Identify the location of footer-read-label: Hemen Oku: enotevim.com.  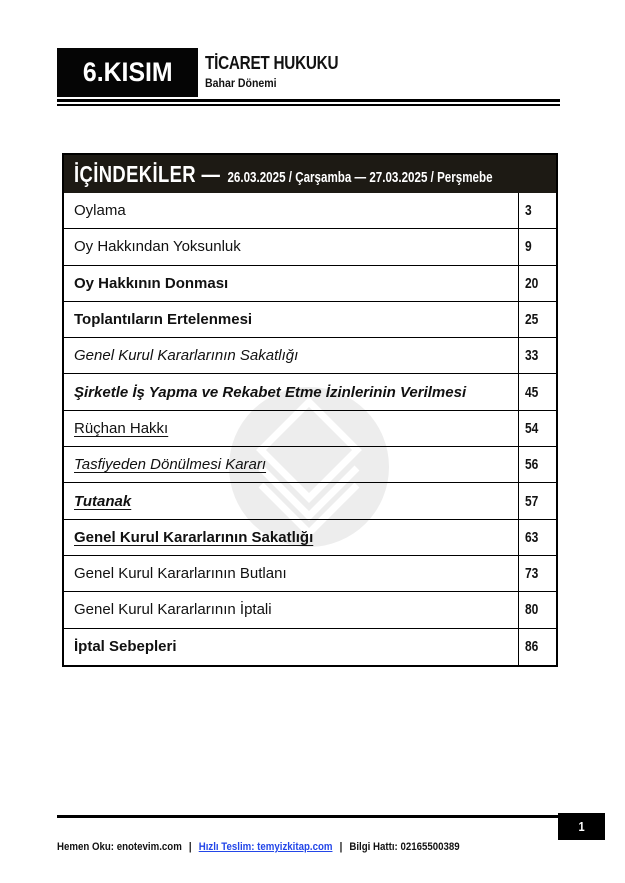
(119, 847).